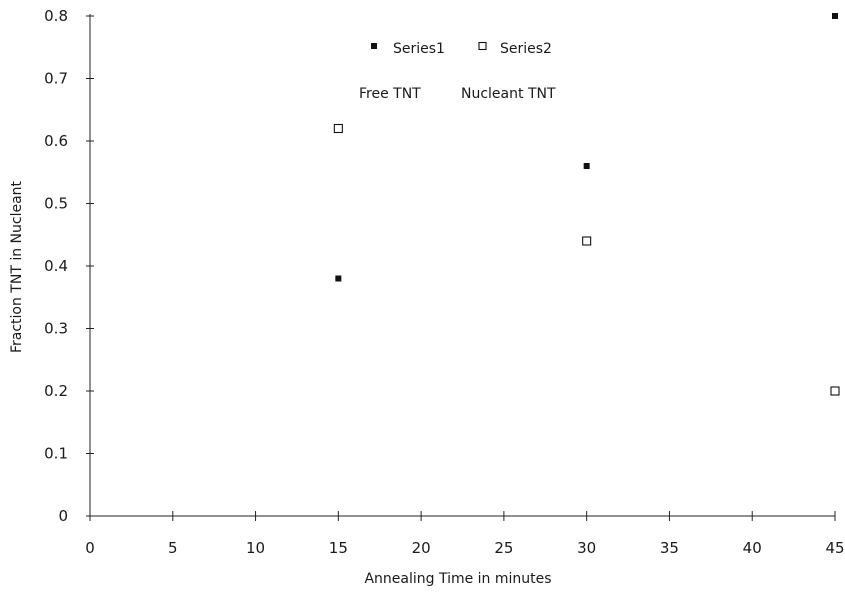 The height and width of the screenshot is (592, 845). Describe the element at coordinates (90, 548) in the screenshot. I see `x-tick-label: 0` at that location.